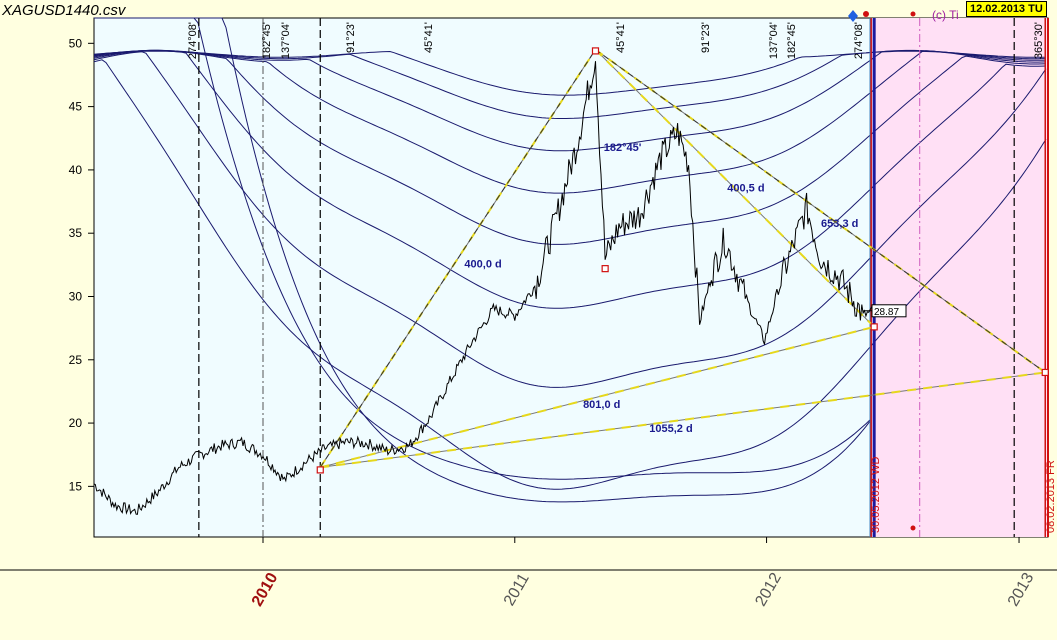 The image size is (1057, 640). What do you see at coordinates (570, 100) in the screenshot?
I see `gann-arc` at bounding box center [570, 100].